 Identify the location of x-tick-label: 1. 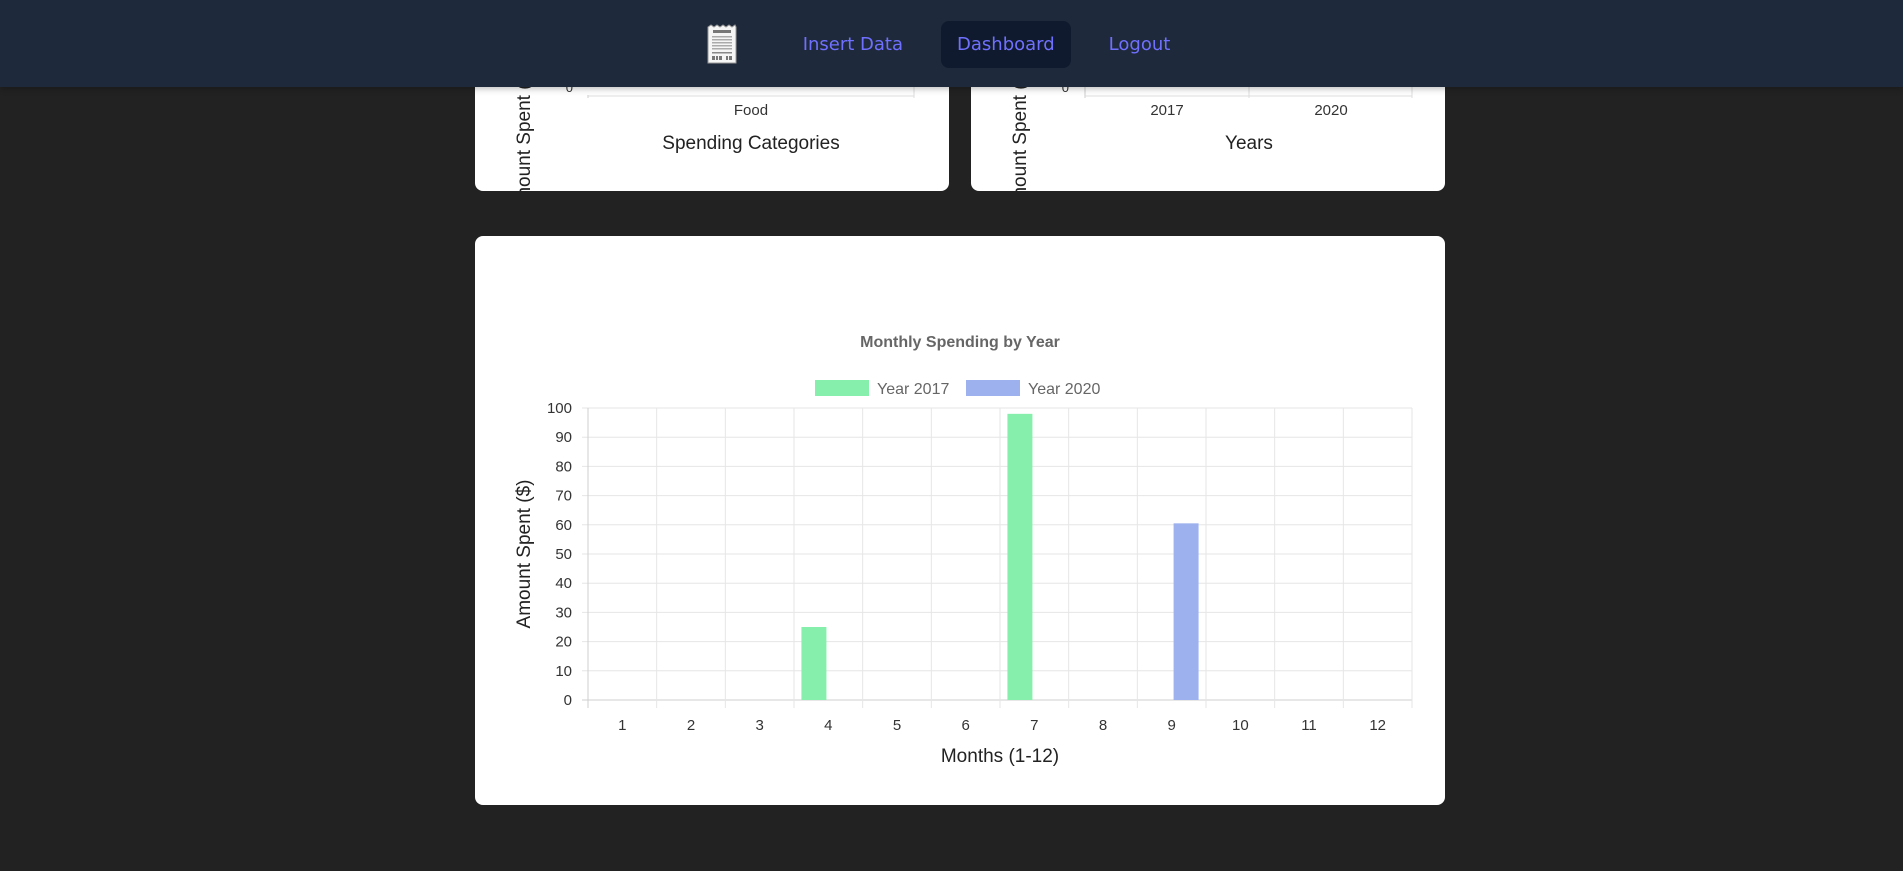
(622, 725).